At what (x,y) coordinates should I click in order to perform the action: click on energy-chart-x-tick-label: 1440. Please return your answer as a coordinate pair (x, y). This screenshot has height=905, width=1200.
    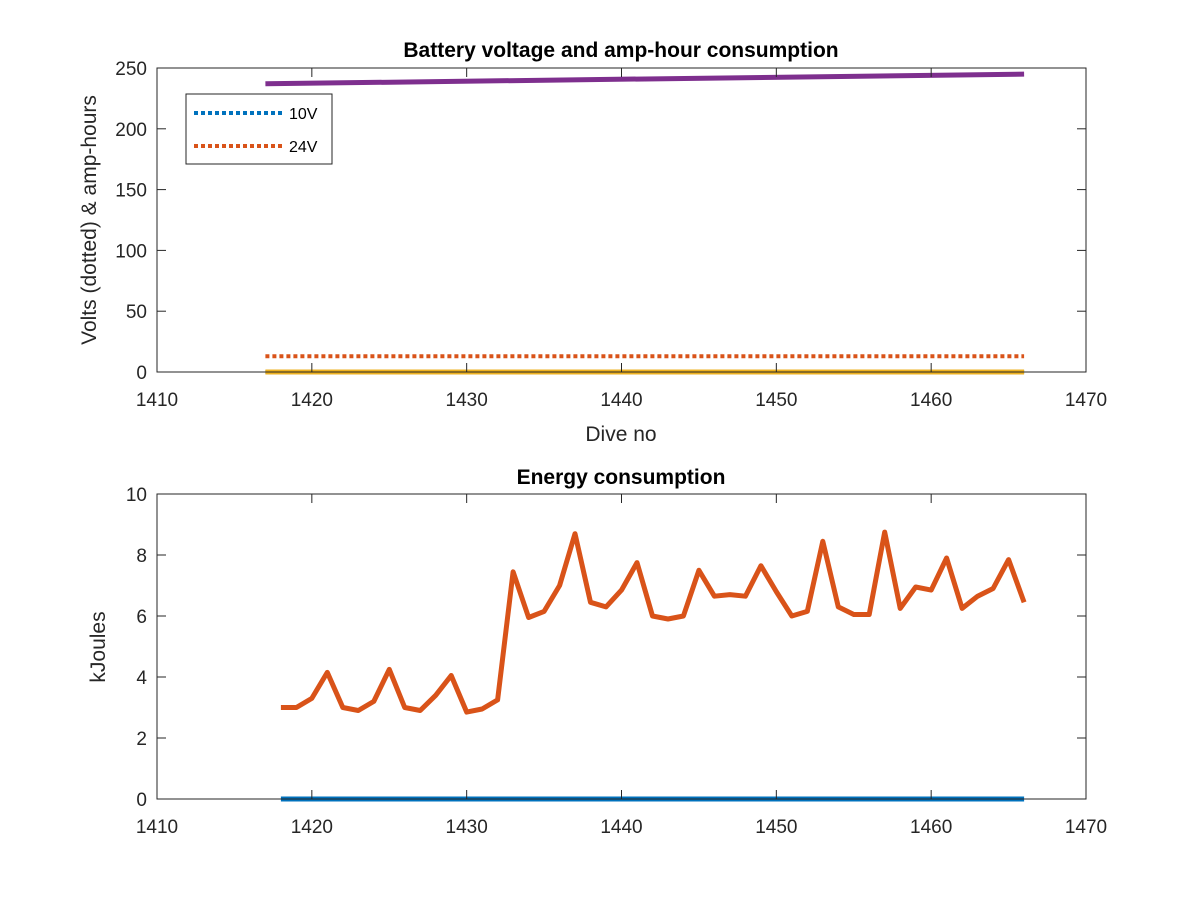
    Looking at the image, I should click on (621, 827).